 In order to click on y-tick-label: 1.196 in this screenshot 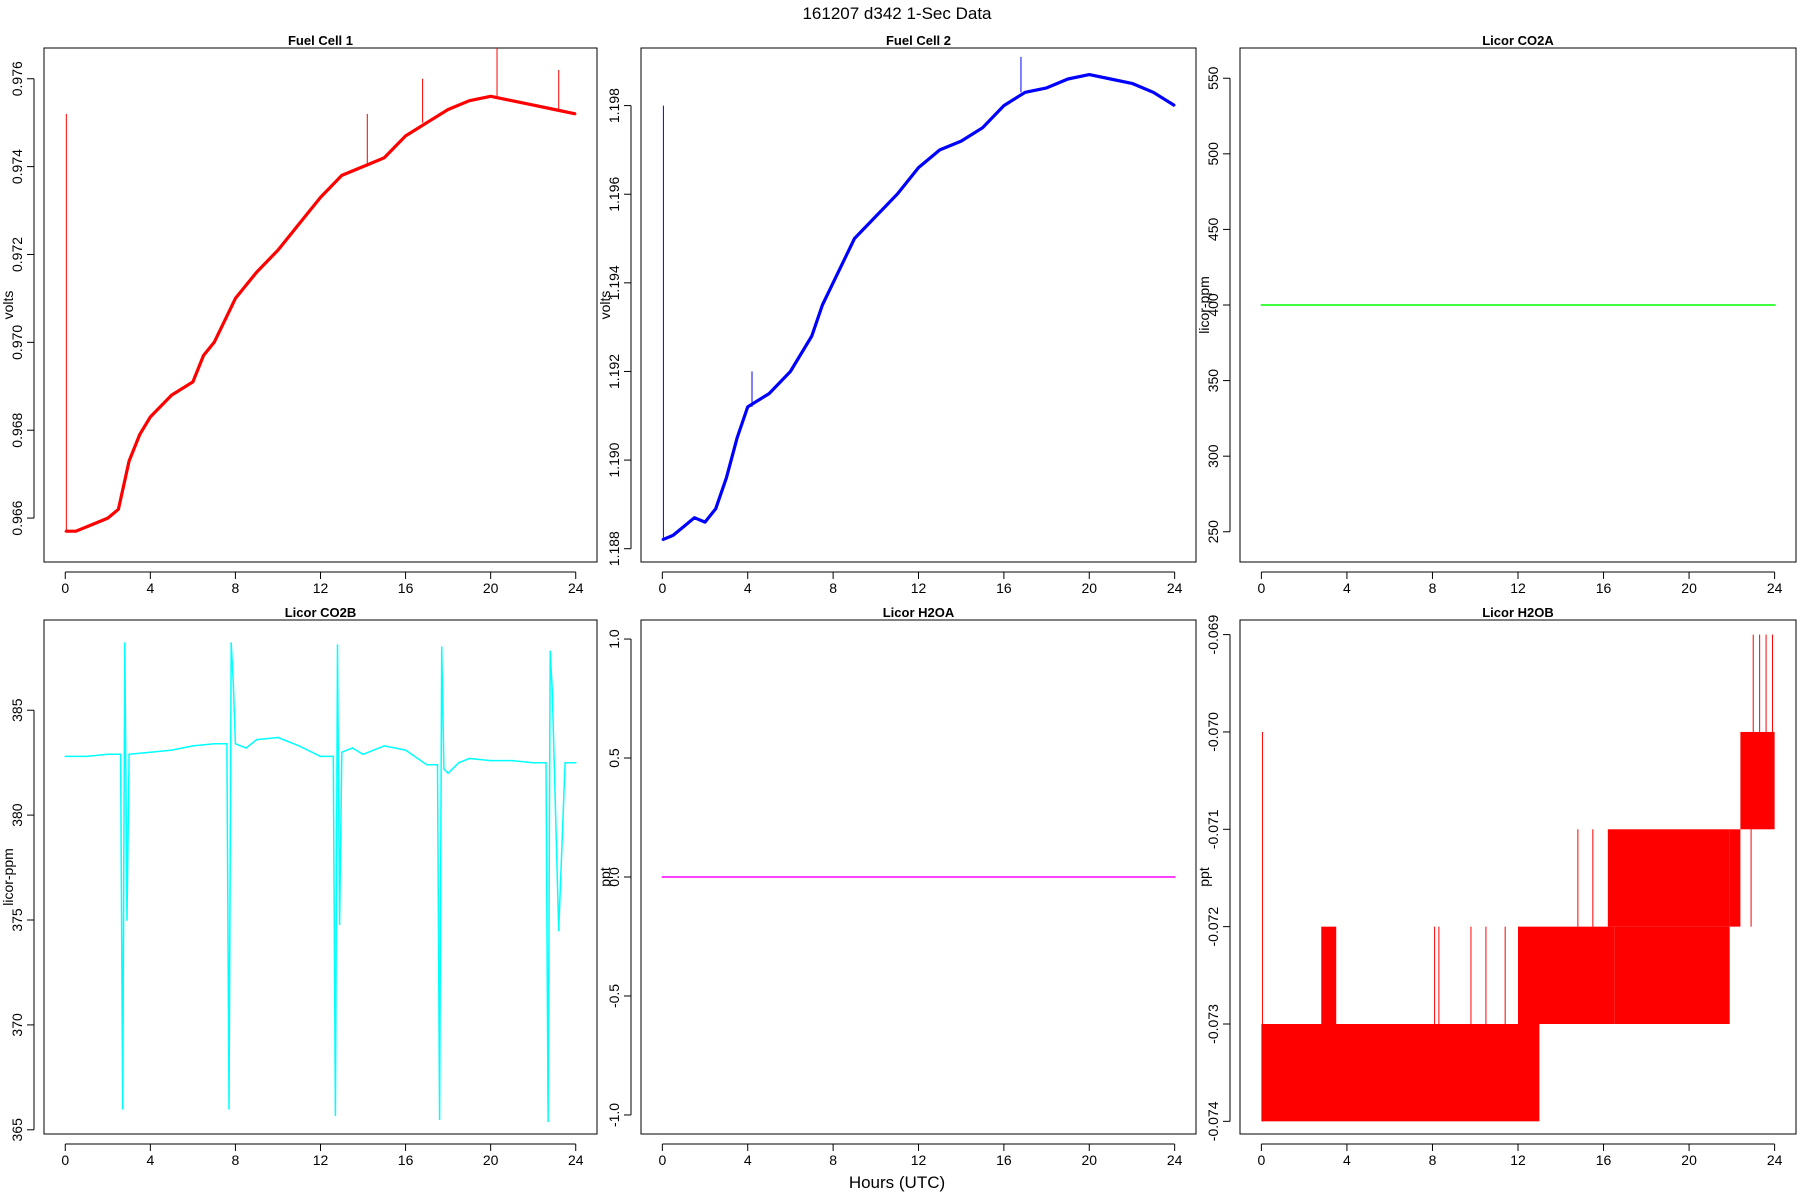, I will do `click(614, 193)`.